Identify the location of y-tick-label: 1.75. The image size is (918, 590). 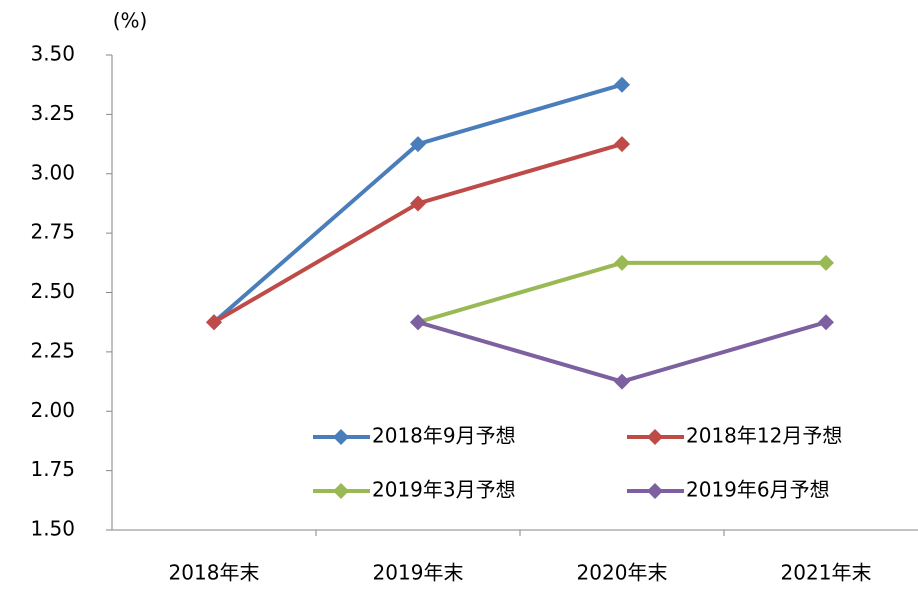
(52, 469).